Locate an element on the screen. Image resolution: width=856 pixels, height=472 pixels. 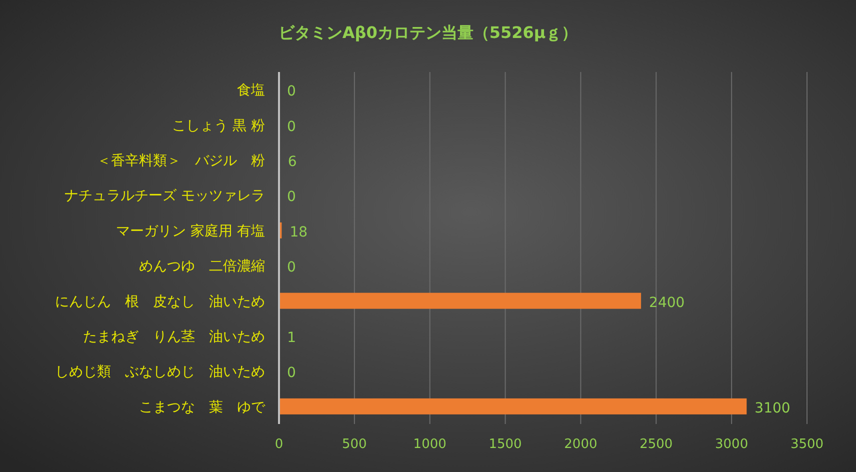
x-tick-label: 0 is located at coordinates (279, 444).